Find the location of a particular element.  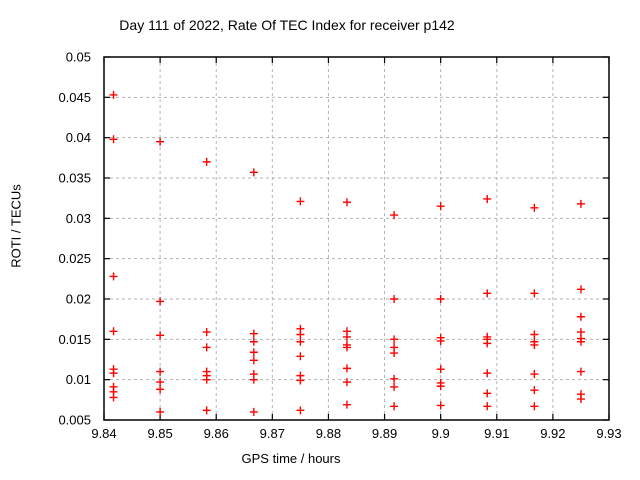

x-tick-label: 9.9 is located at coordinates (441, 433).